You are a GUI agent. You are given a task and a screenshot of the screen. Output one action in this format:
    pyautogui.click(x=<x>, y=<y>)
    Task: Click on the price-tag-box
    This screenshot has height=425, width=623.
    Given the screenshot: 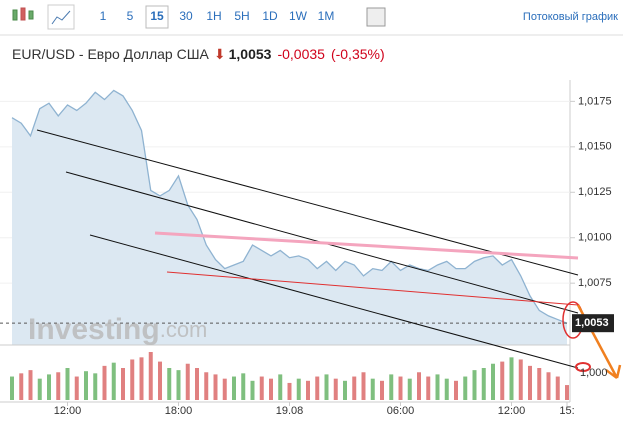 What is the action you would take?
    pyautogui.click(x=593, y=323)
    